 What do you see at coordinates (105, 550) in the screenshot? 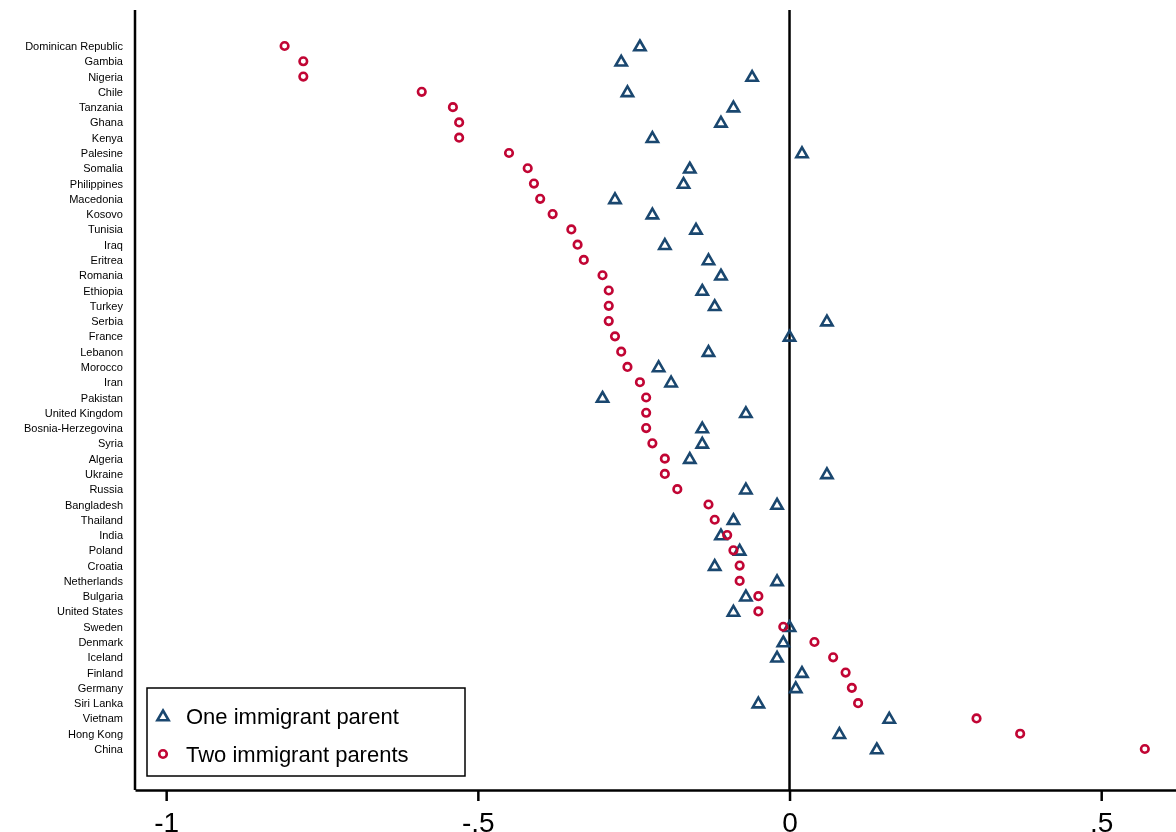
I see `y-tick-label: Poland` at bounding box center [105, 550].